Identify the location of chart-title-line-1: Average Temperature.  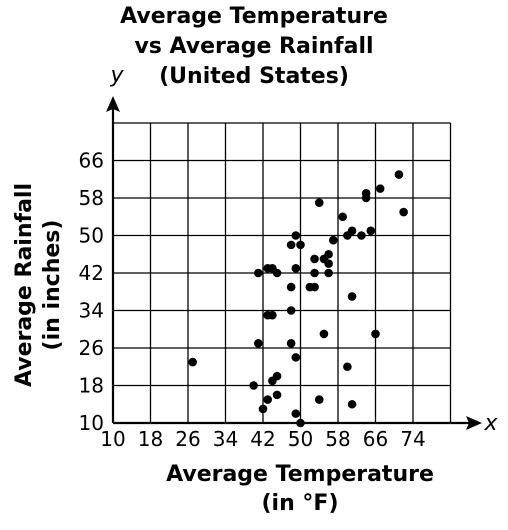
(254, 16).